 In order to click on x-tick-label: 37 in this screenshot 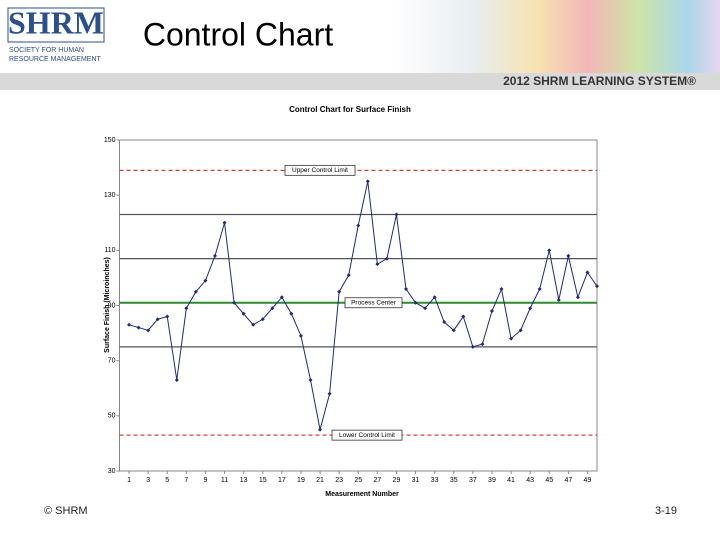, I will do `click(473, 480)`.